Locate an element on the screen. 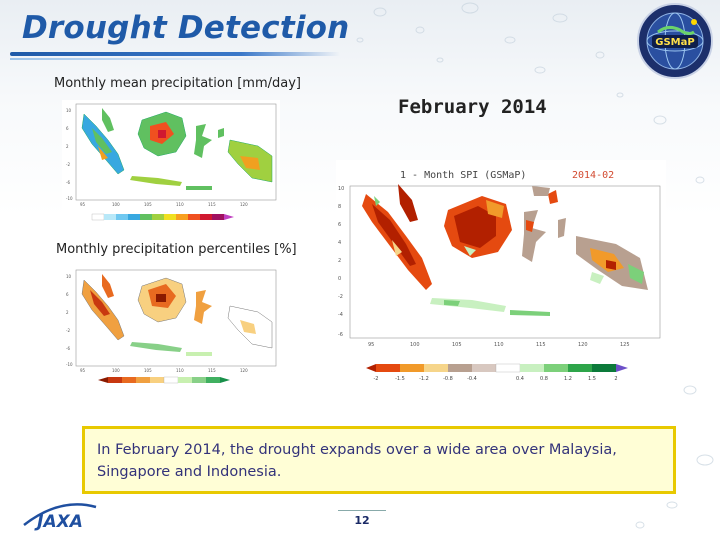 The height and width of the screenshot is (540, 720). spi-tick: -0.8 is located at coordinates (448, 379).